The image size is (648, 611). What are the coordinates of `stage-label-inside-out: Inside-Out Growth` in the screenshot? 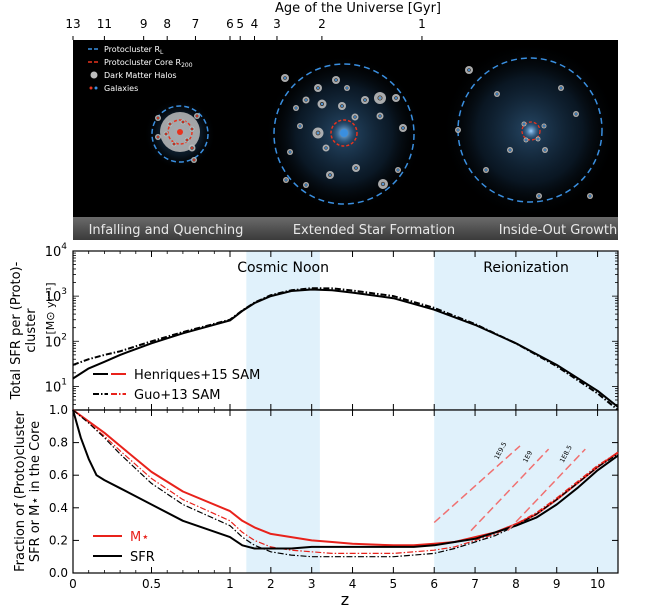 It's located at (558, 230).